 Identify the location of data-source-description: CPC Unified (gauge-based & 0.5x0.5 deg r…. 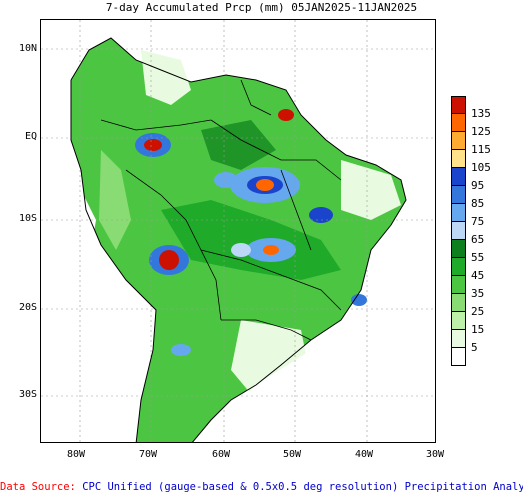
(302, 487).